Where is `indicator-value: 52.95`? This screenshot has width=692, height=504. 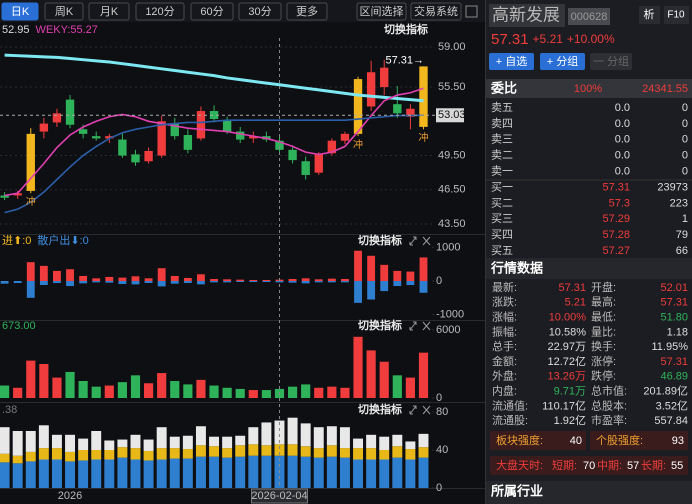
indicator-value: 52.95 is located at coordinates (16, 30).